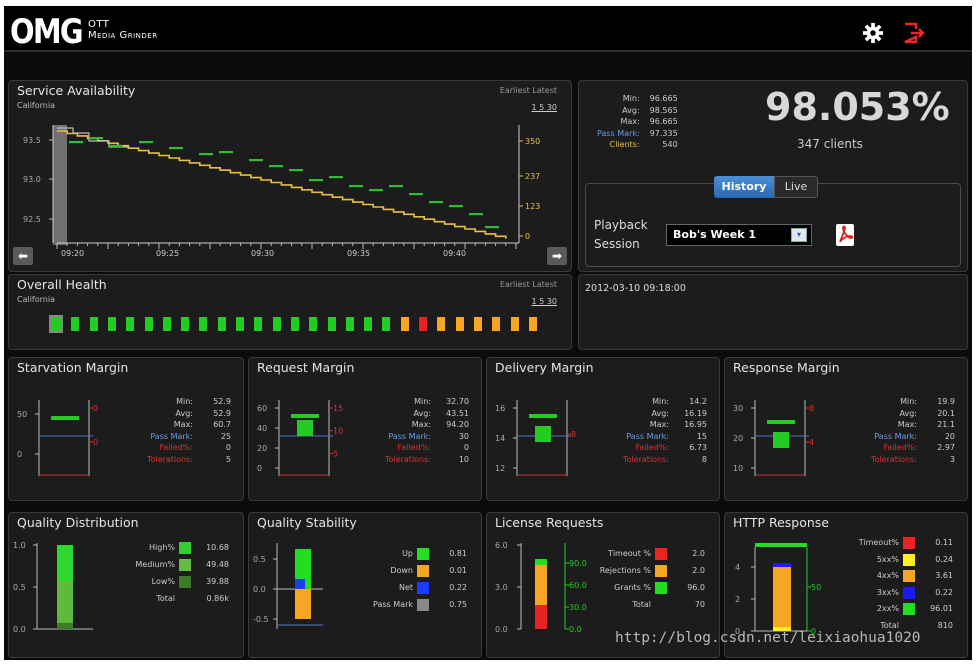 The height and width of the screenshot is (664, 978). I want to click on scroll-right-button: ➡, so click(557, 256).